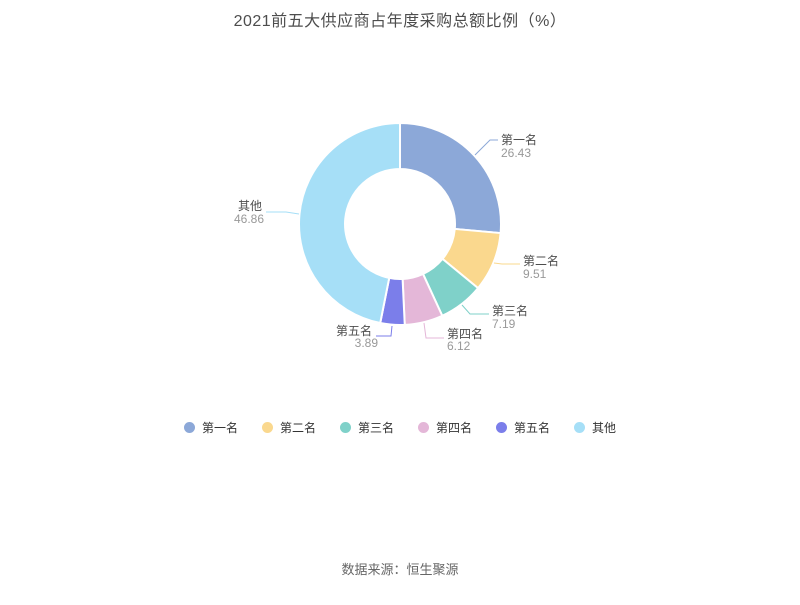 Image resolution: width=800 pixels, height=605 pixels. What do you see at coordinates (506, 263) in the screenshot?
I see `label-leader-line-第二名` at bounding box center [506, 263].